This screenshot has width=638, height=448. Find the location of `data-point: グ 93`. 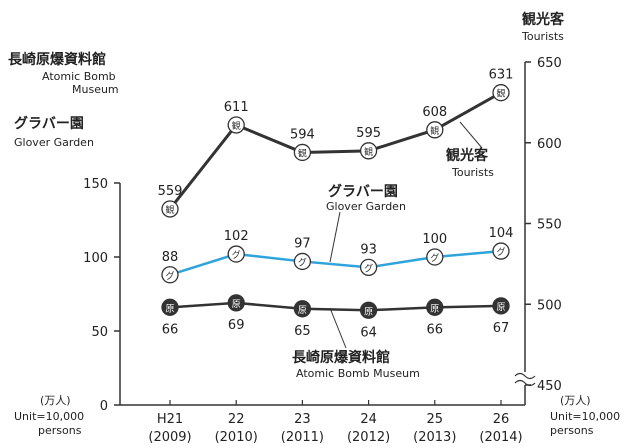

data-point: グ 93 is located at coordinates (368, 259).